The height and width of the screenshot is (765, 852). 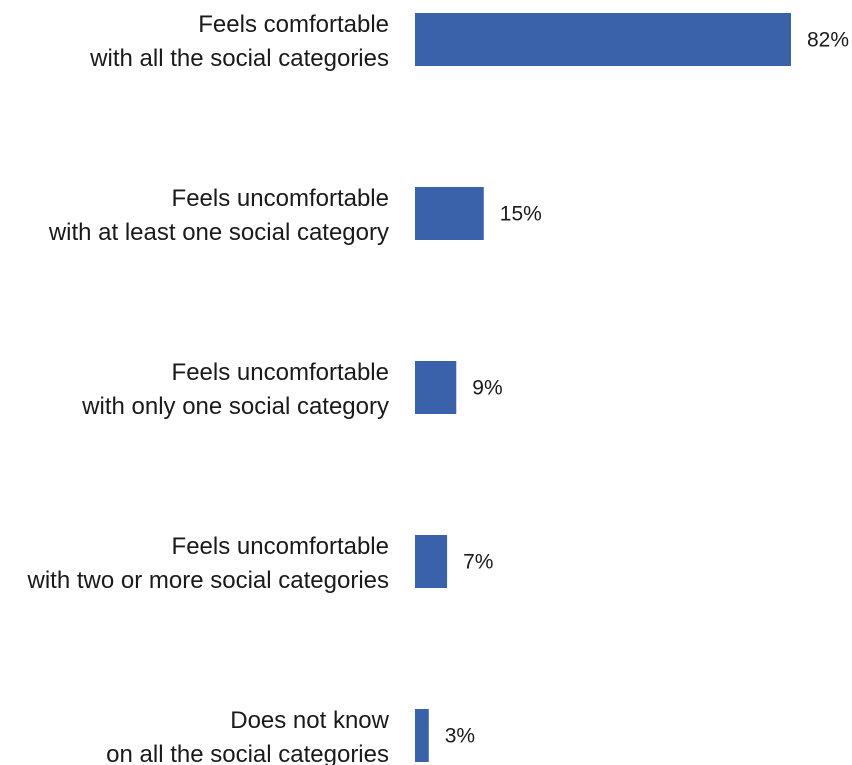 What do you see at coordinates (487, 388) in the screenshot?
I see `value-label-2: 9%` at bounding box center [487, 388].